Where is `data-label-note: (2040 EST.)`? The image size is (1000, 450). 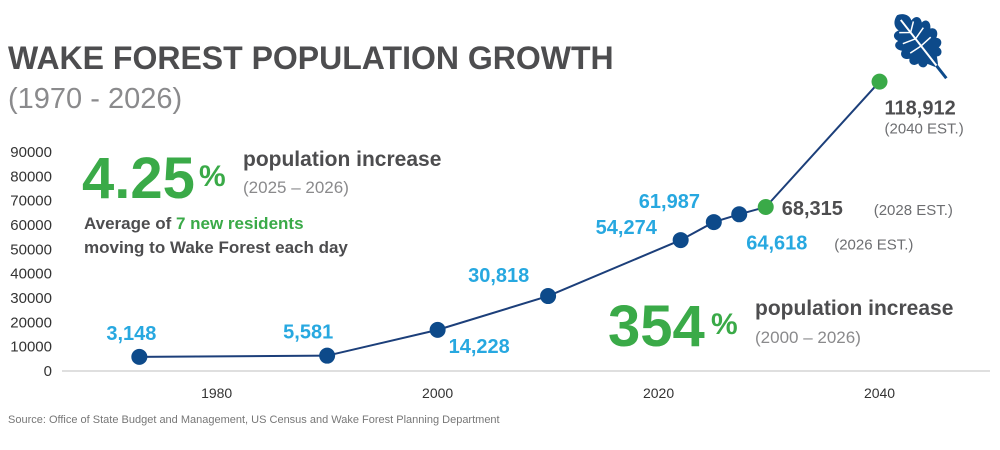 data-label-note: (2040 EST.) is located at coordinates (924, 129).